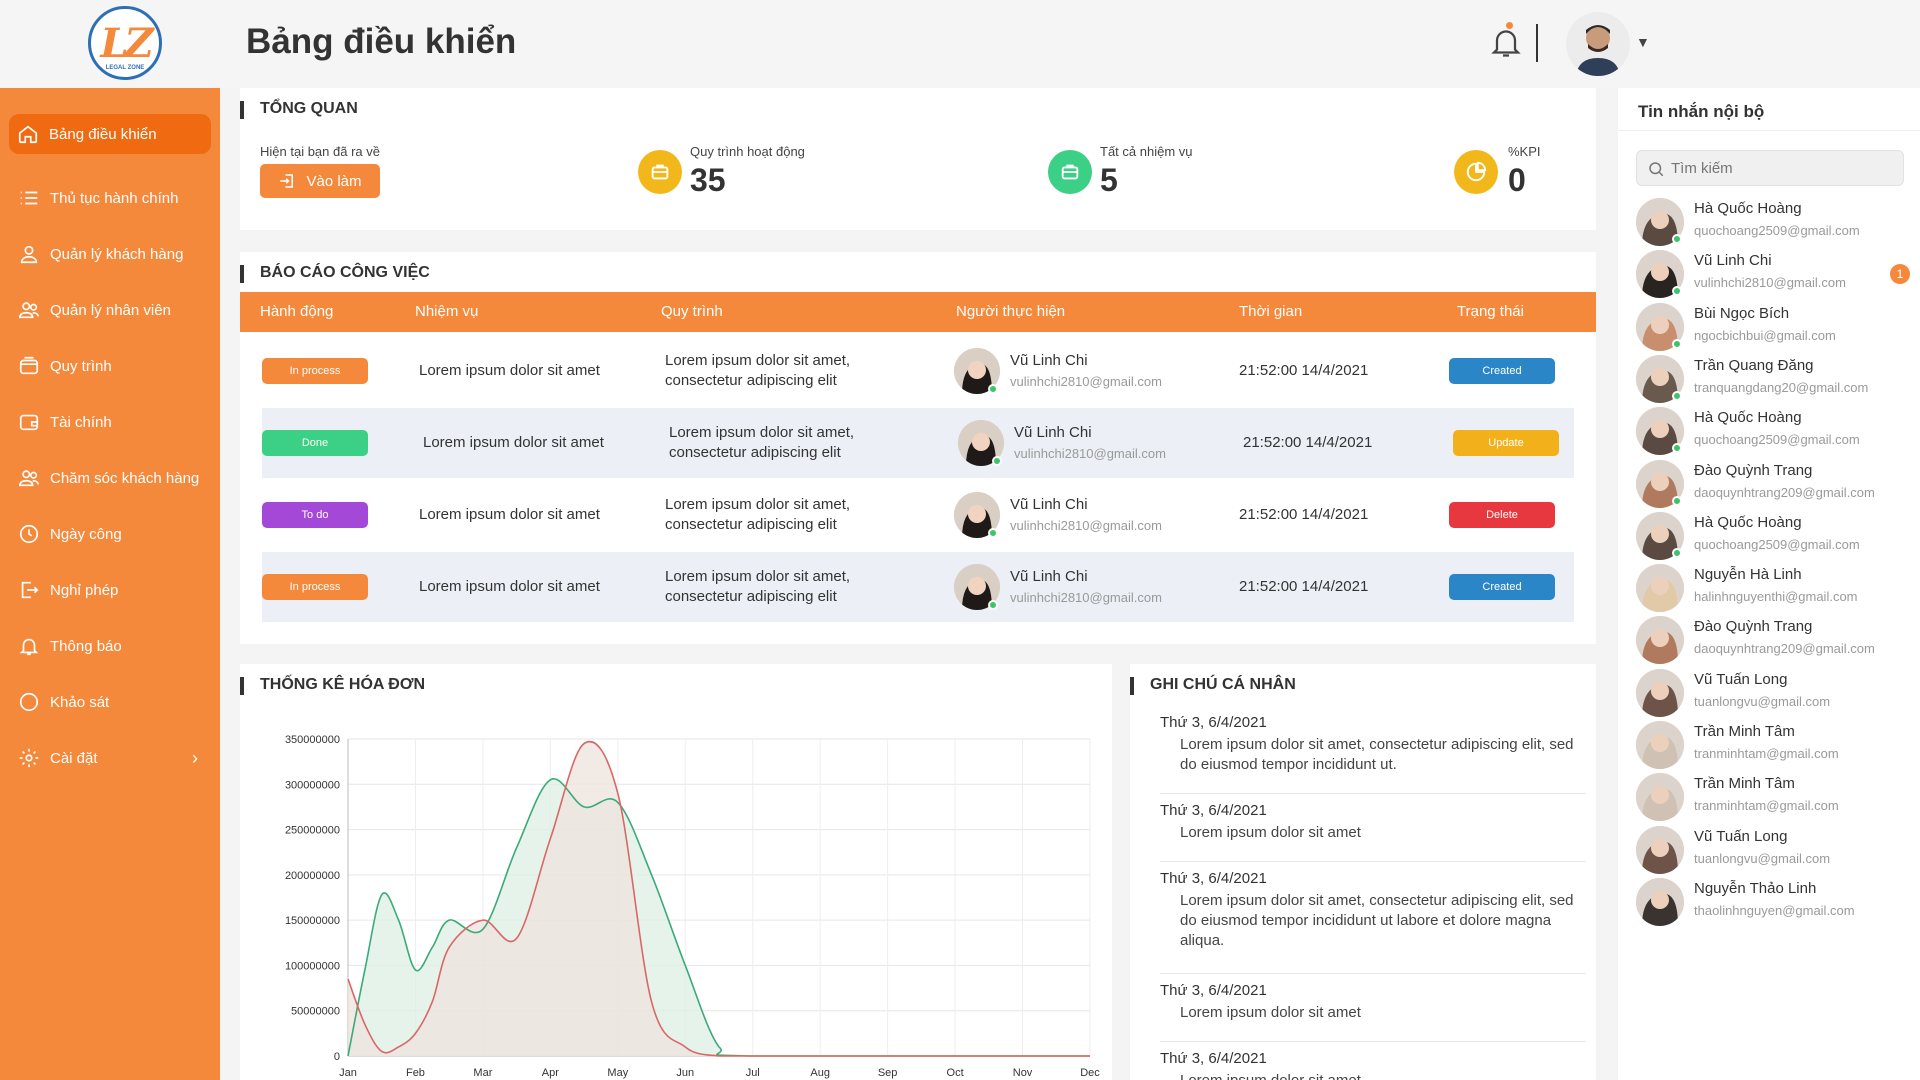 This screenshot has width=1920, height=1080. I want to click on sidebar-item-employees: Quản lý nhân viên, so click(110, 310).